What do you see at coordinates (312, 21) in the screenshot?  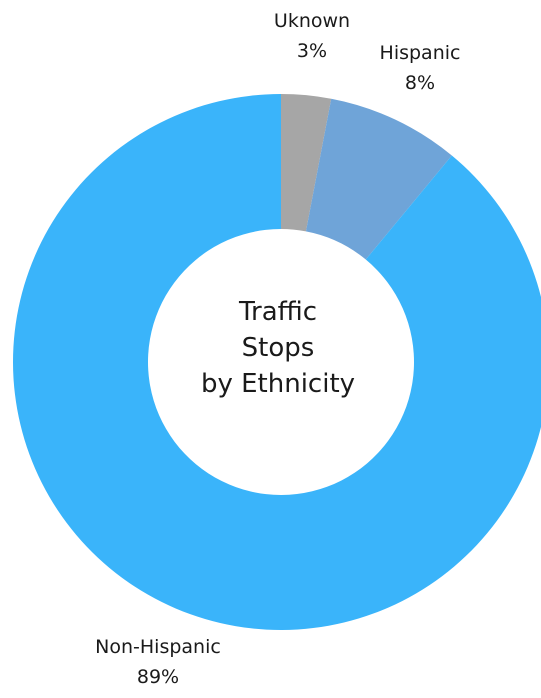 I see `slice-label-name: Uknown` at bounding box center [312, 21].